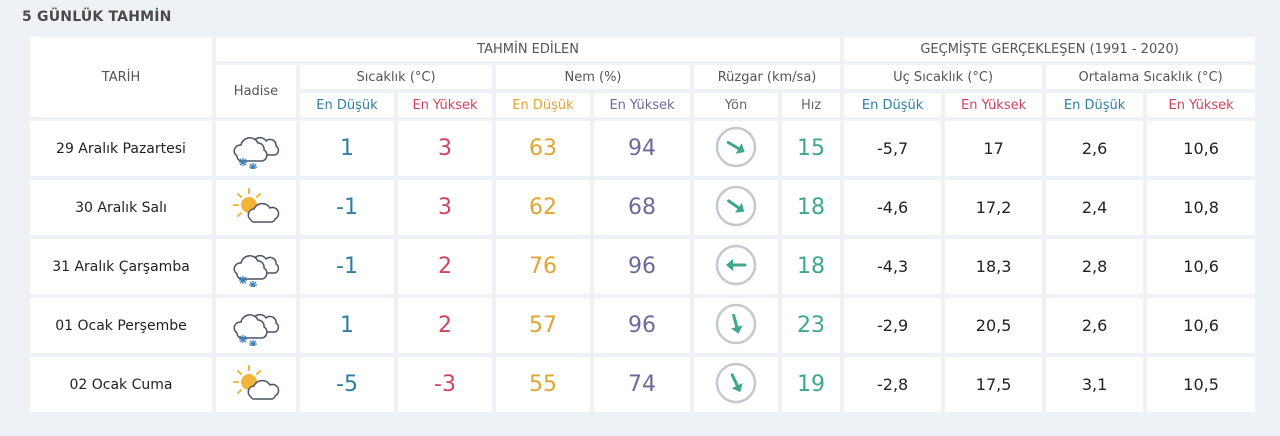  What do you see at coordinates (1095, 266) in the screenshot?
I see `average-low: 2,8` at bounding box center [1095, 266].